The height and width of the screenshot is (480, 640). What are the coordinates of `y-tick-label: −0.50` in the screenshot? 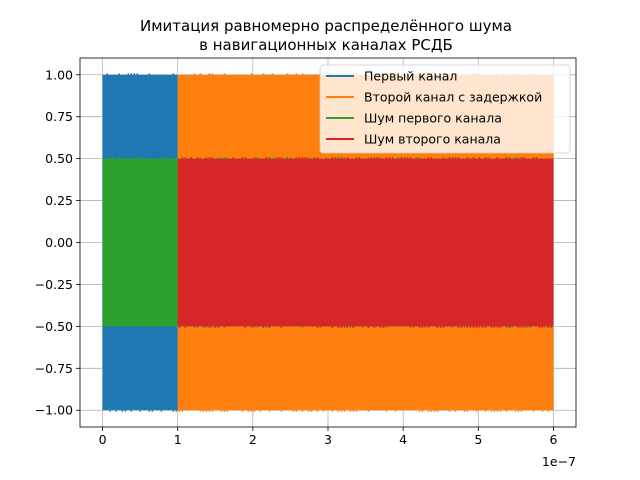 It's located at (54, 326).